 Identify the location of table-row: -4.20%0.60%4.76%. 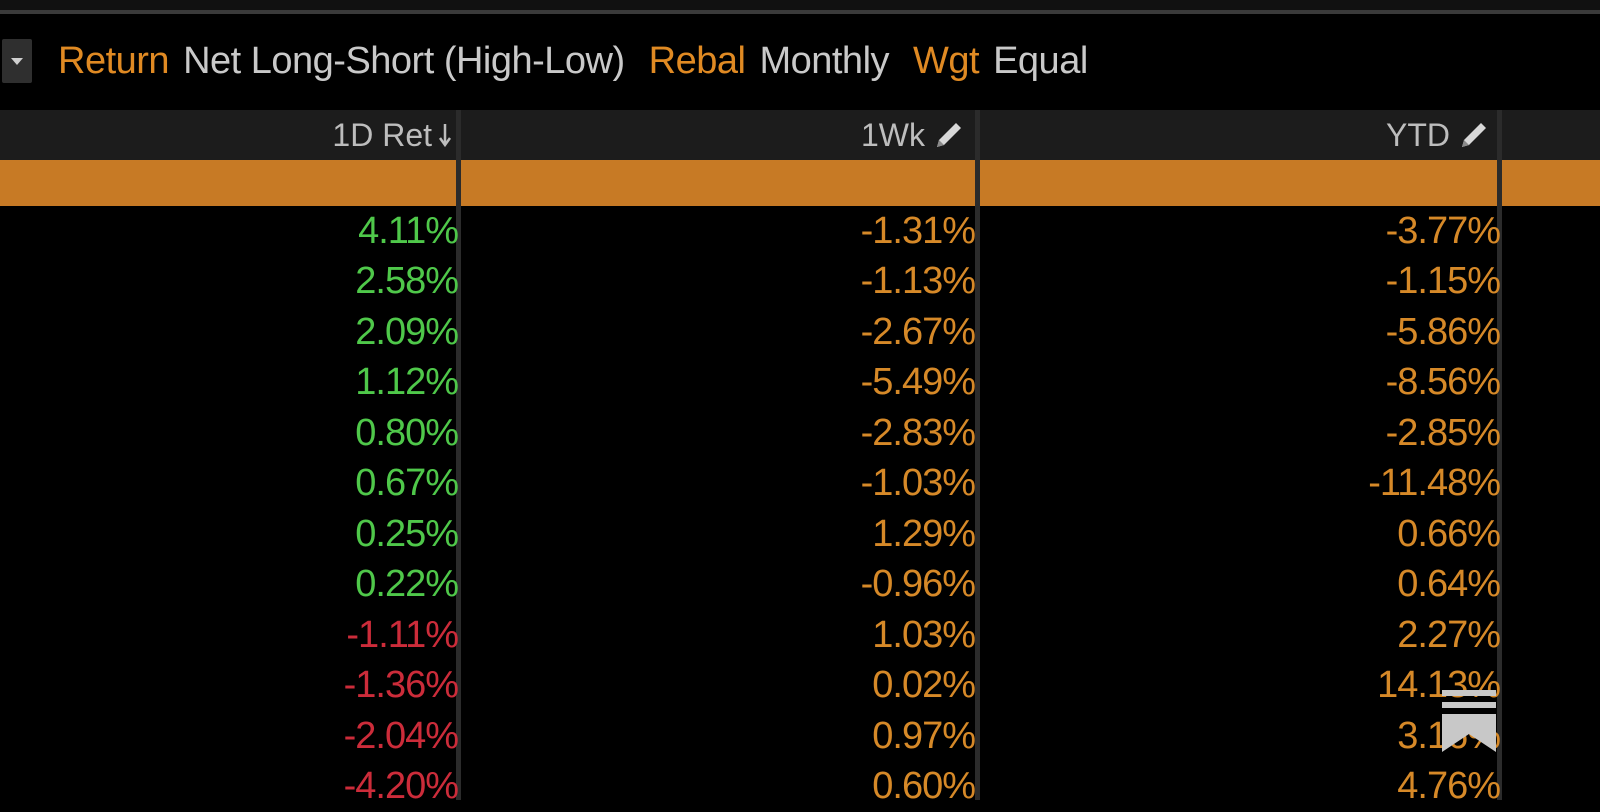
(800, 787).